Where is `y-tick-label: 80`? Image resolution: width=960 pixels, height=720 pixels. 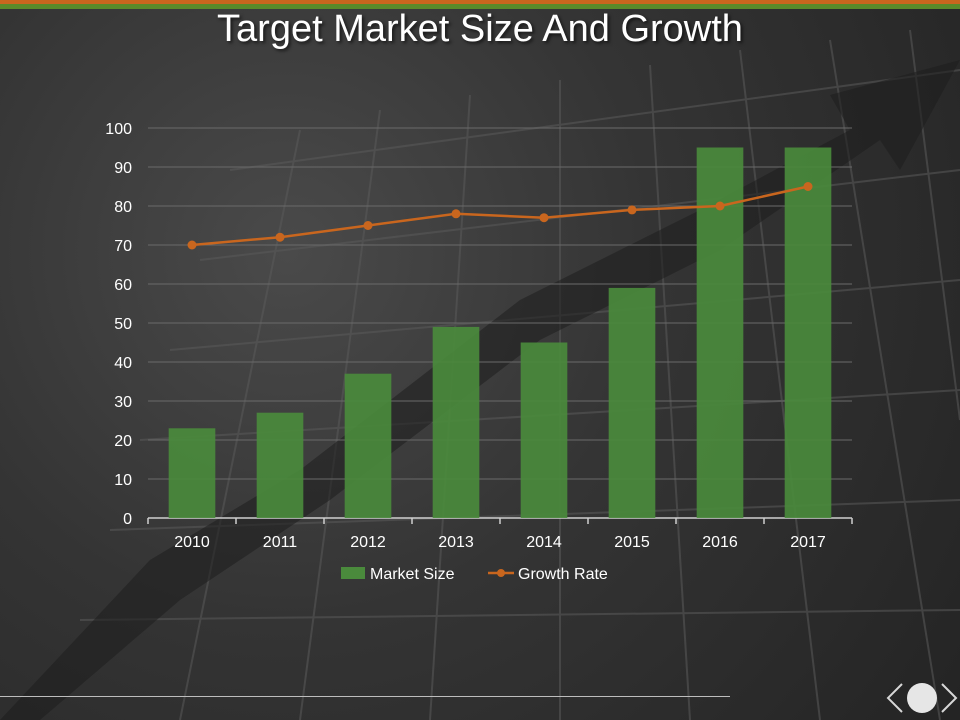
y-tick-label: 80 is located at coordinates (123, 207).